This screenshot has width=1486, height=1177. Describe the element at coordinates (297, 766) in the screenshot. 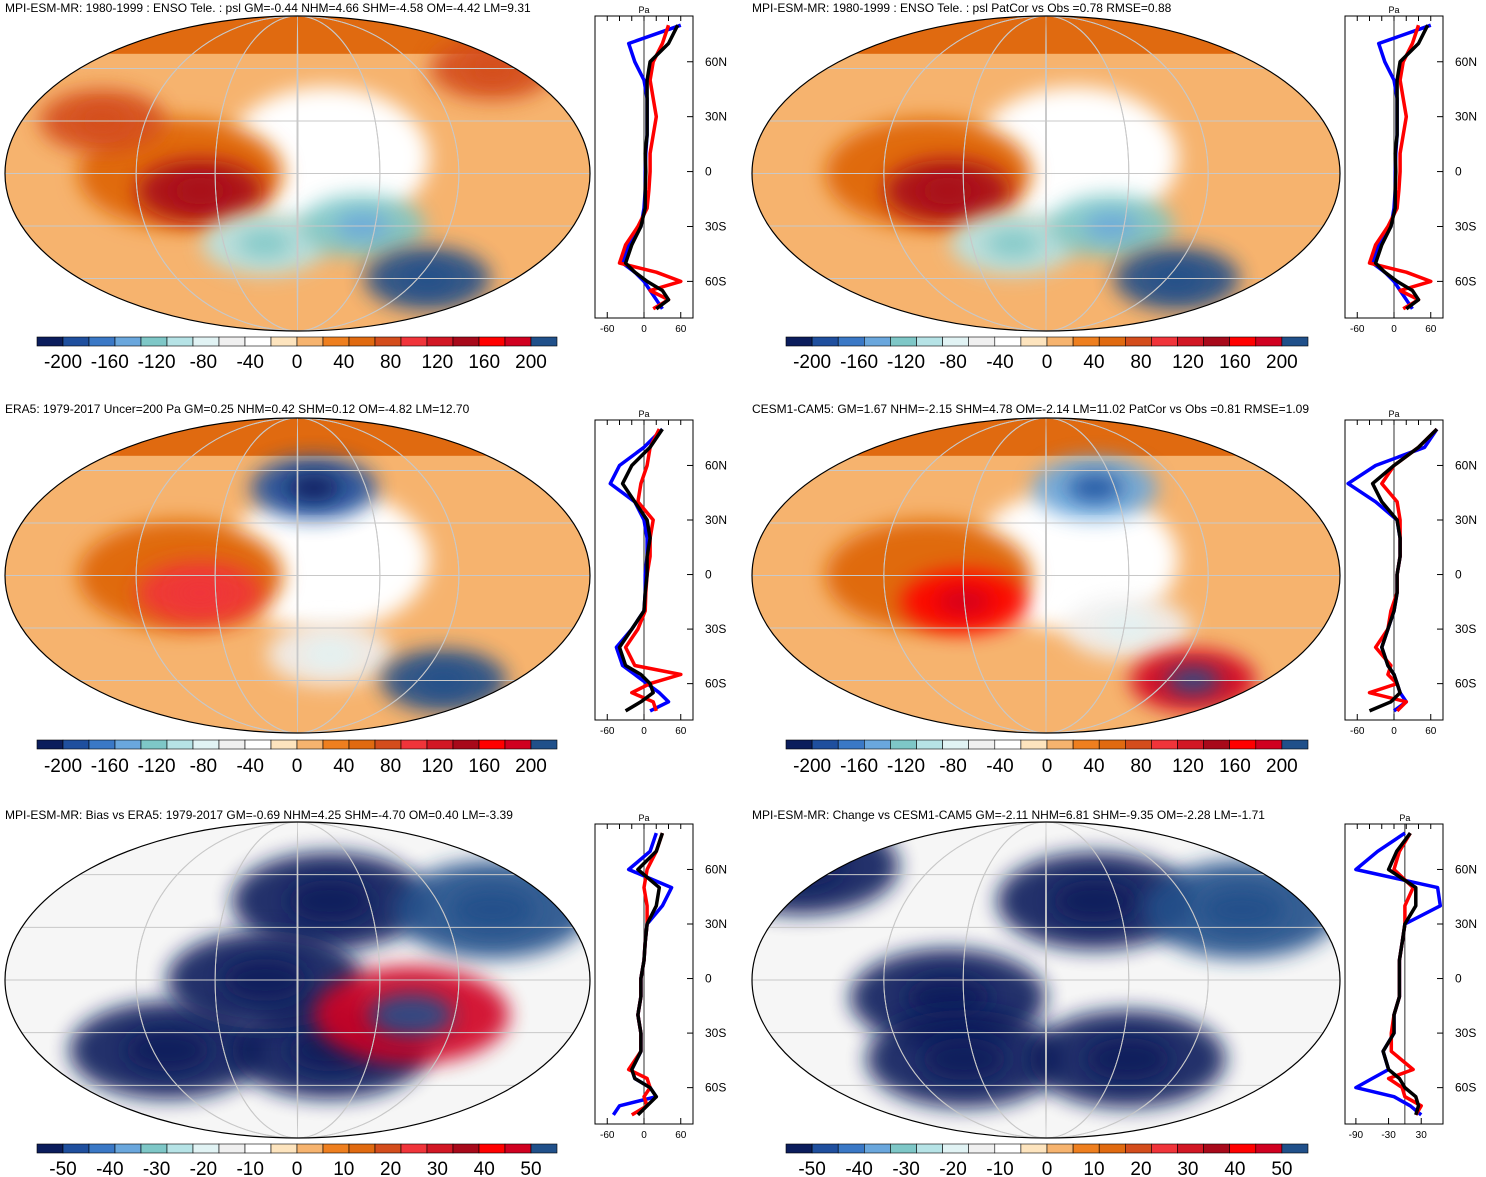

I see `colorbar-label: 0` at that location.